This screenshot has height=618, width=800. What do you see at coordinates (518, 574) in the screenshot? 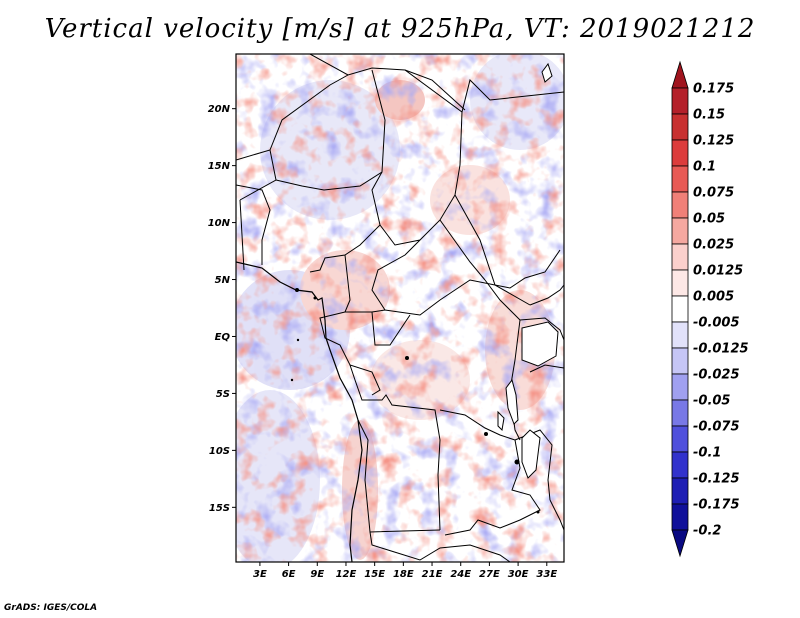
I see `lon-tick-label: 30E` at bounding box center [518, 574].